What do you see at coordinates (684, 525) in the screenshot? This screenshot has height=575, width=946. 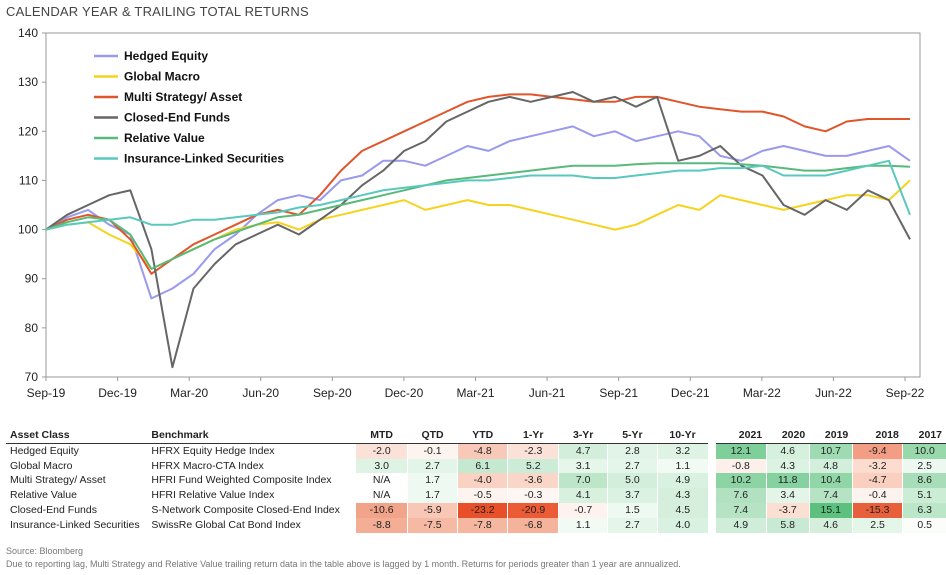 I see `return-cell: 4.0` at bounding box center [684, 525].